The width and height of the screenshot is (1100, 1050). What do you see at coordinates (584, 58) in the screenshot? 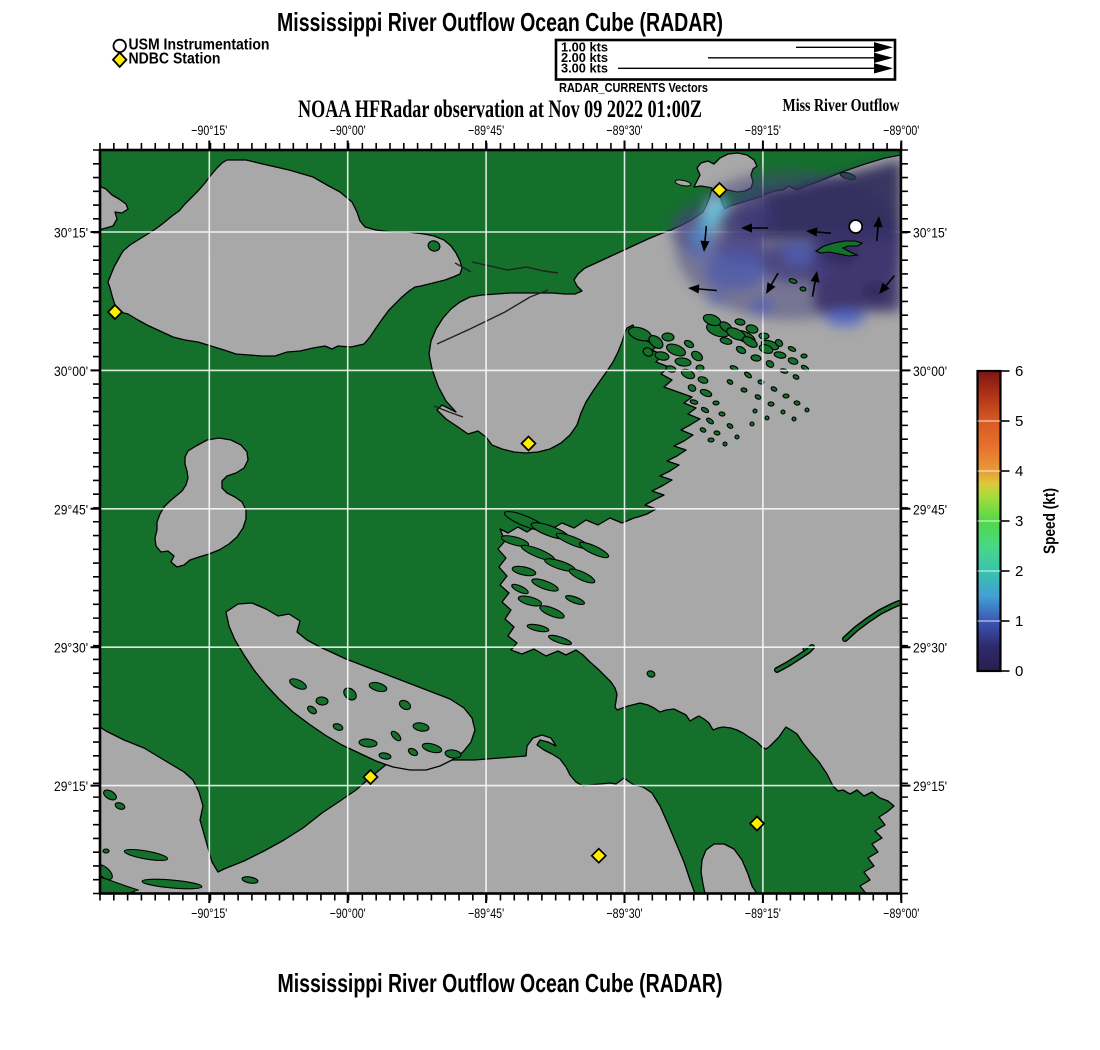
I see `svg-text: 2.00 kts` at bounding box center [584, 58].